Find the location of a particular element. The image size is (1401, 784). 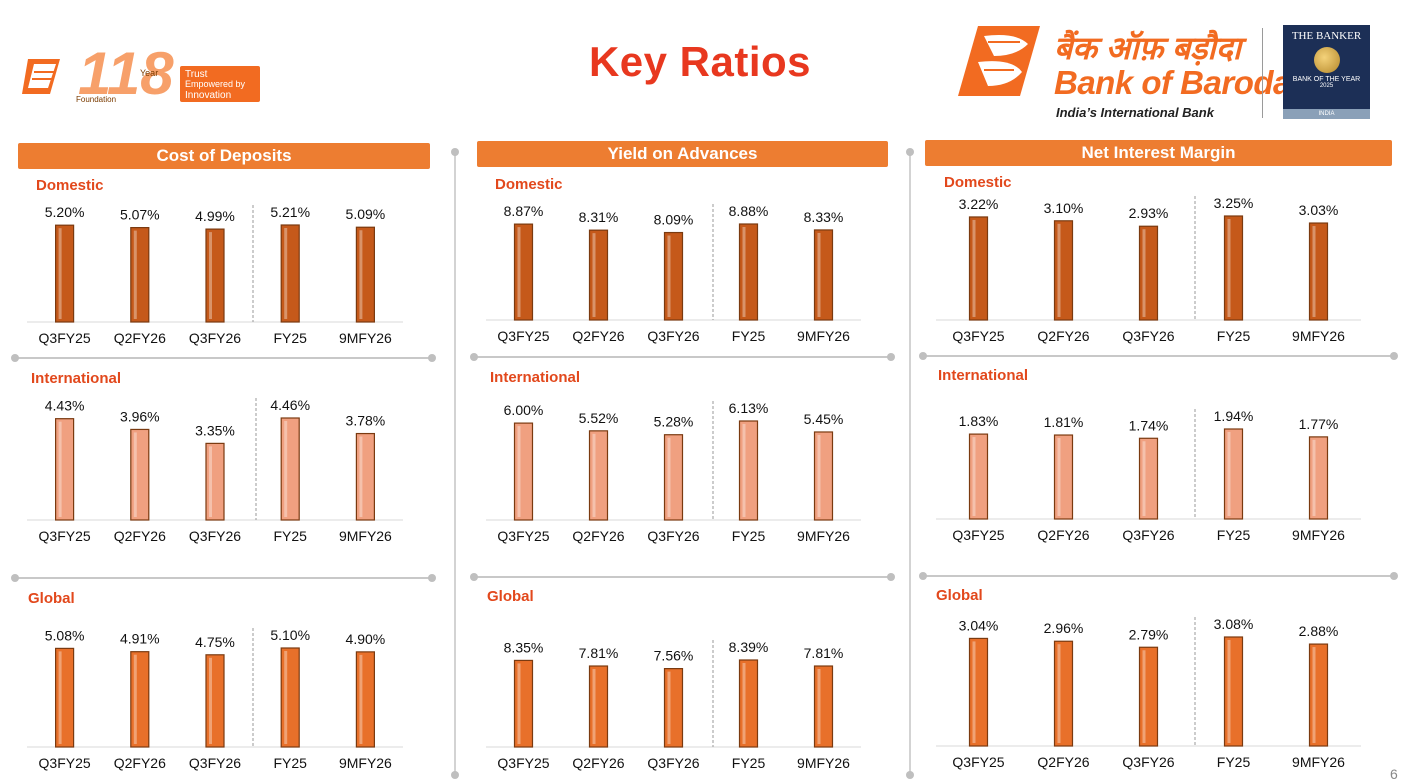

data-label: 5.21% is located at coordinates (290, 212).